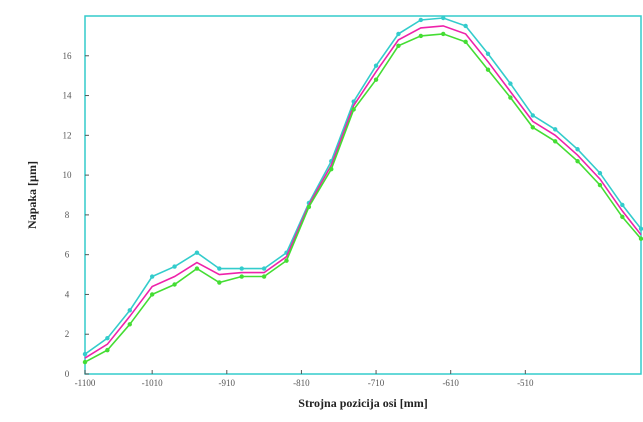  What do you see at coordinates (67, 334) in the screenshot?
I see `y-tick-label: 2` at bounding box center [67, 334].